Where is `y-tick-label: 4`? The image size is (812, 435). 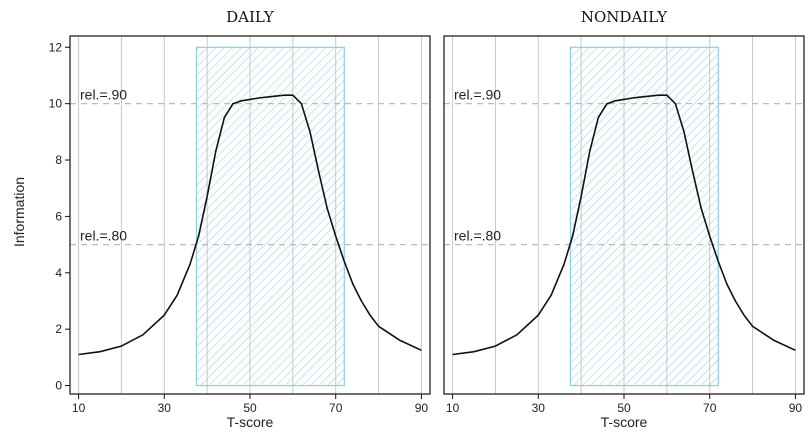 y-tick-label: 4 is located at coordinates (58, 273).